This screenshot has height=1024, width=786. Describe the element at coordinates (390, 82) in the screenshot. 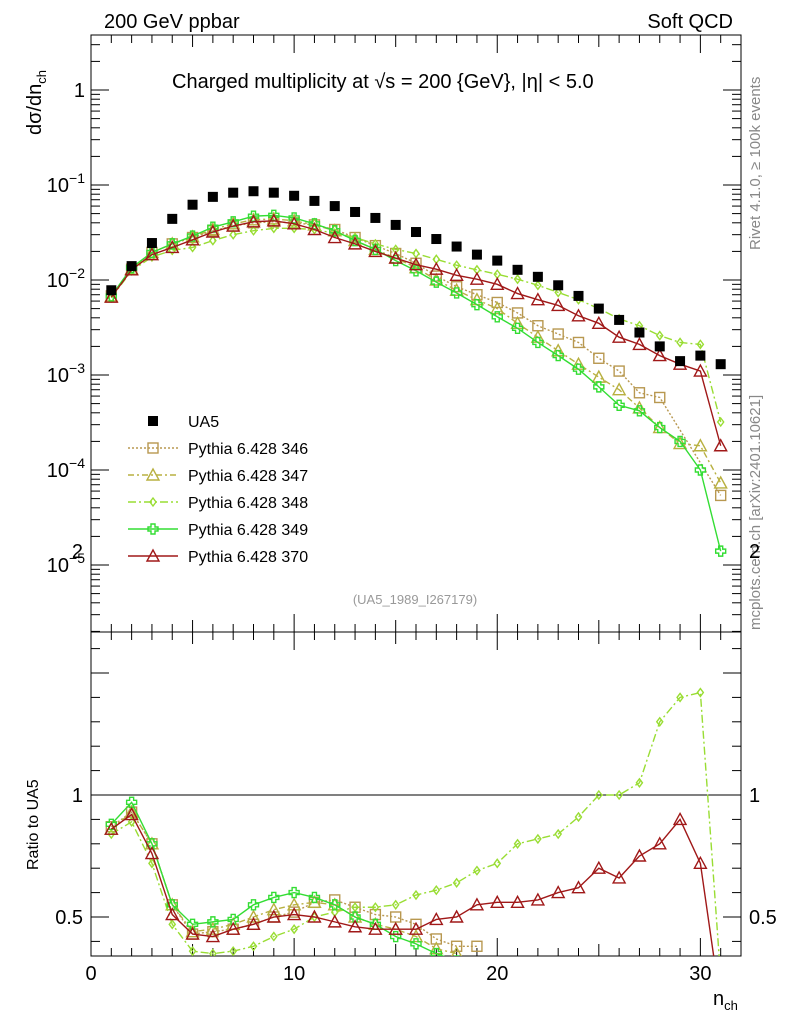

I see `title-s: s` at that location.